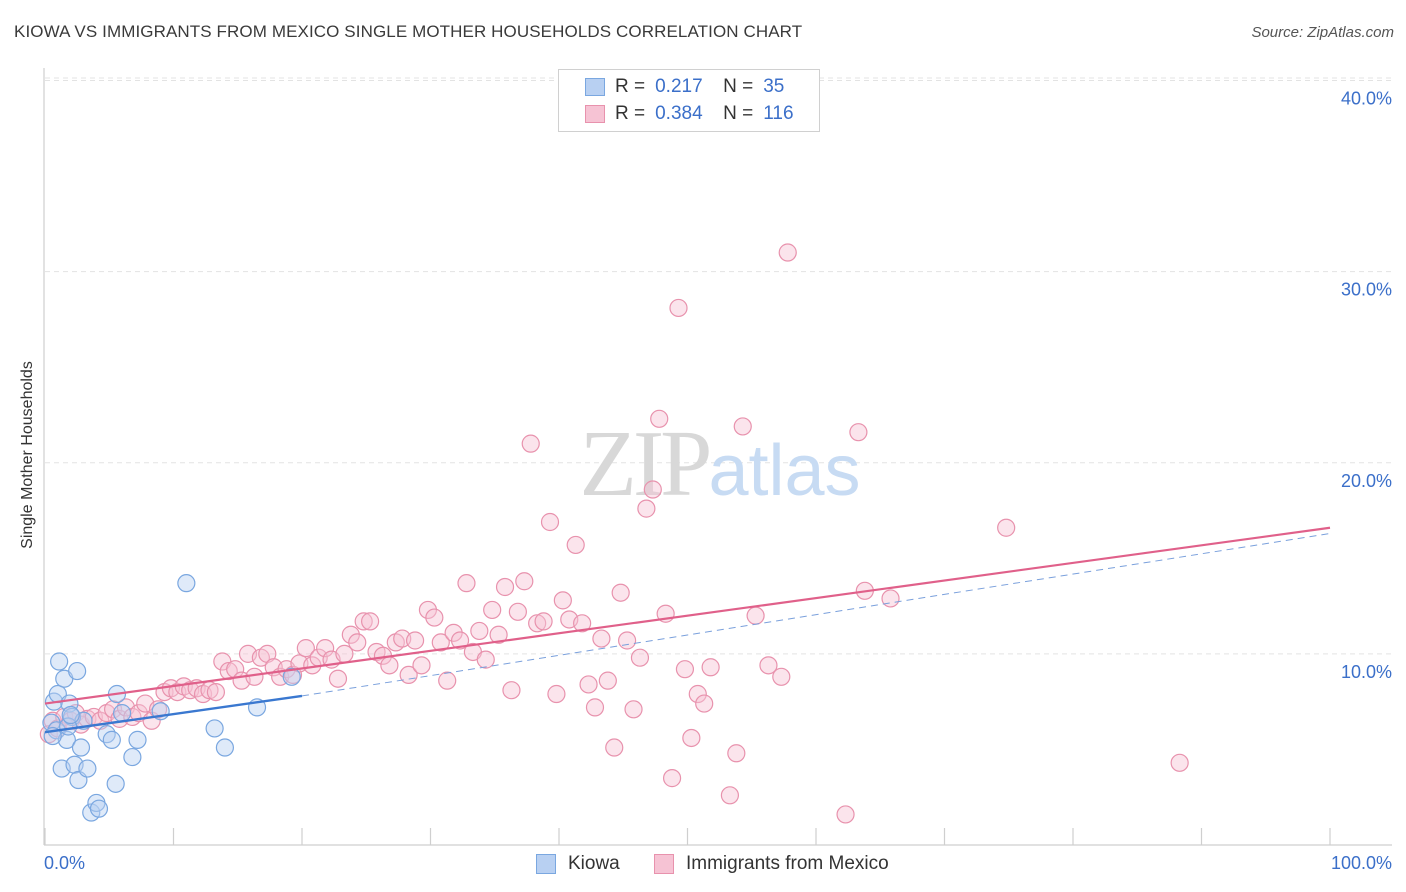 The width and height of the screenshot is (1406, 892). Describe the element at coordinates (1366, 481) in the screenshot. I see `y-tick-label: 20.0%` at that location.